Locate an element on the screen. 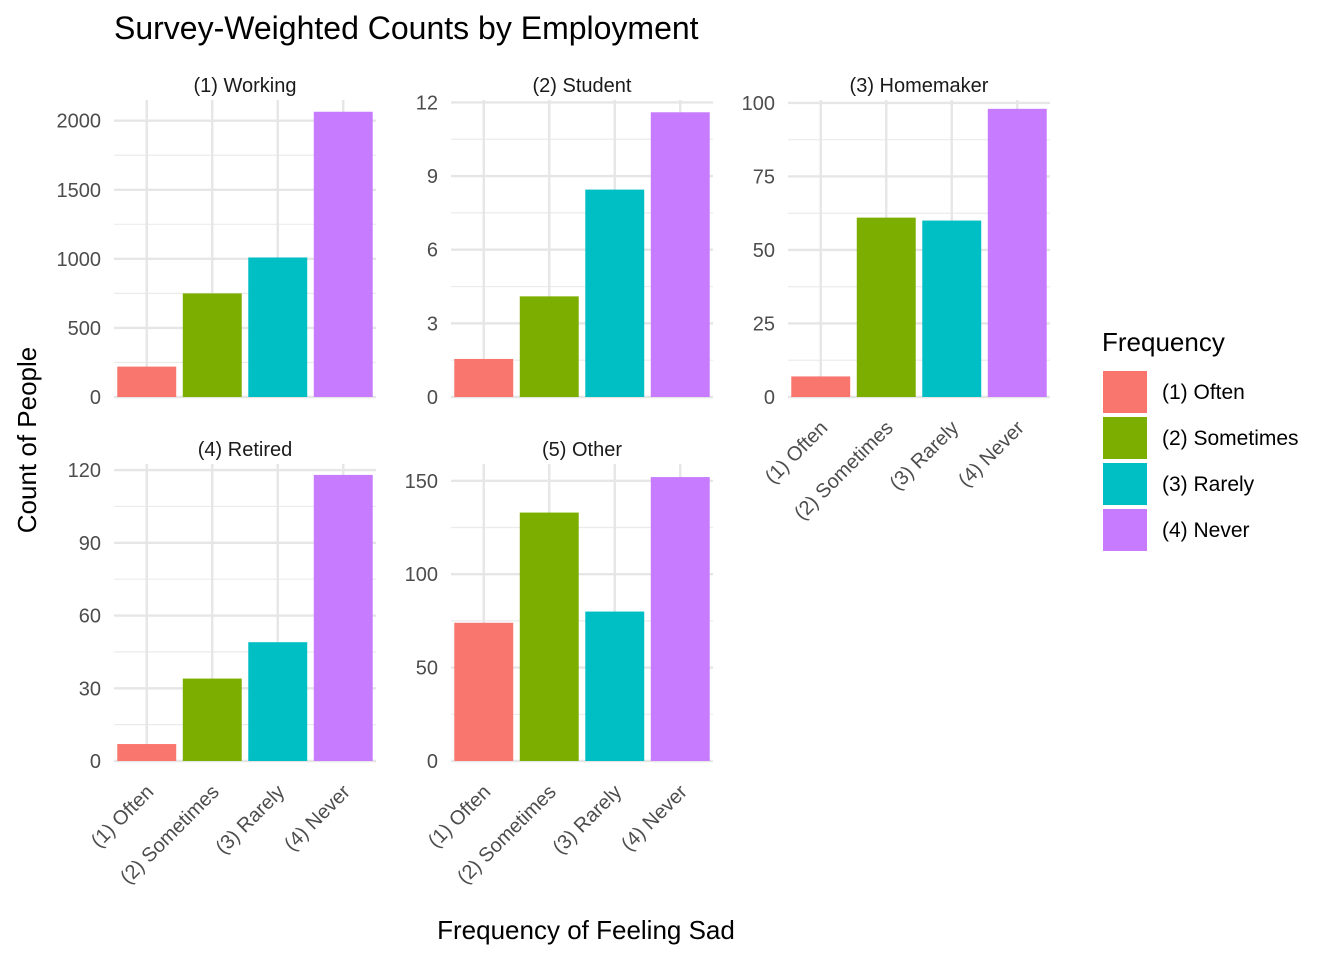 This screenshot has width=1344, height=965. facet-label: (3) Homemaker is located at coordinates (919, 86).